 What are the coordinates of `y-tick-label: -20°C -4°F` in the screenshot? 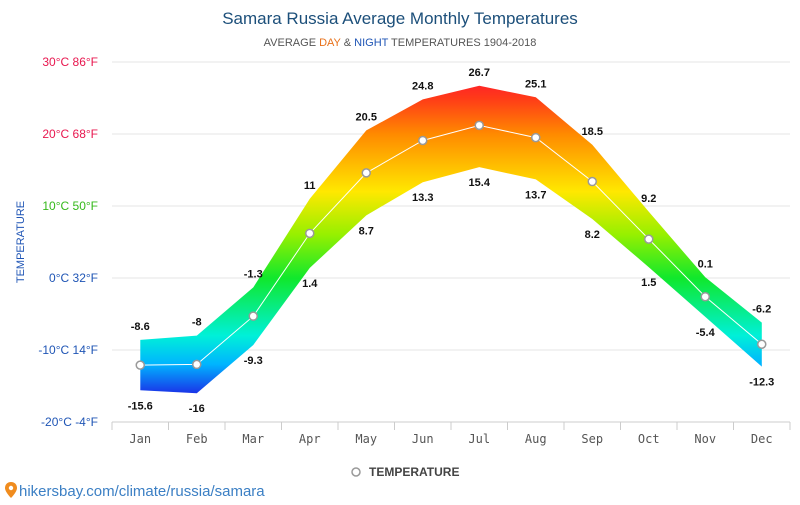 It's located at (69, 422).